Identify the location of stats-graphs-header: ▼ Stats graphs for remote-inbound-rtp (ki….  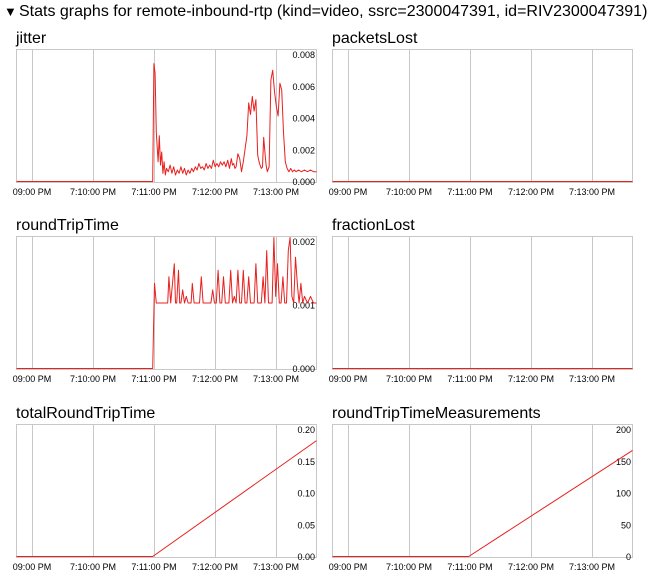
(325, 12).